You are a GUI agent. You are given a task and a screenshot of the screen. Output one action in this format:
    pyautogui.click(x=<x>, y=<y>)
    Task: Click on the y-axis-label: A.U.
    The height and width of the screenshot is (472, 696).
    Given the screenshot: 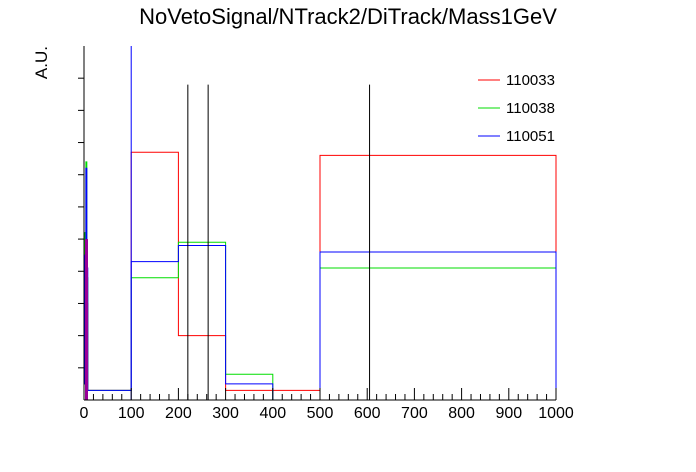 What is the action you would take?
    pyautogui.click(x=41, y=62)
    